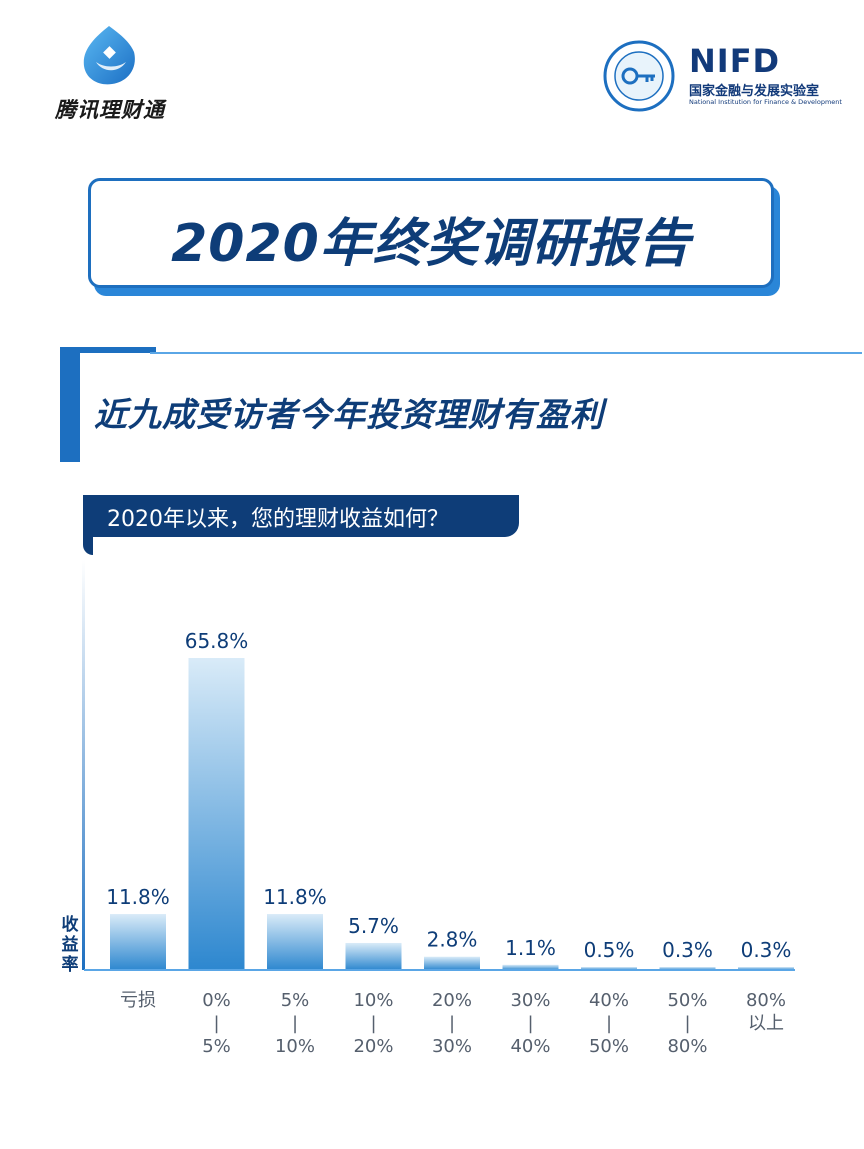 The height and width of the screenshot is (1149, 864). Describe the element at coordinates (373, 1023) in the screenshot. I see `x-tick-label-3-1: |` at that location.